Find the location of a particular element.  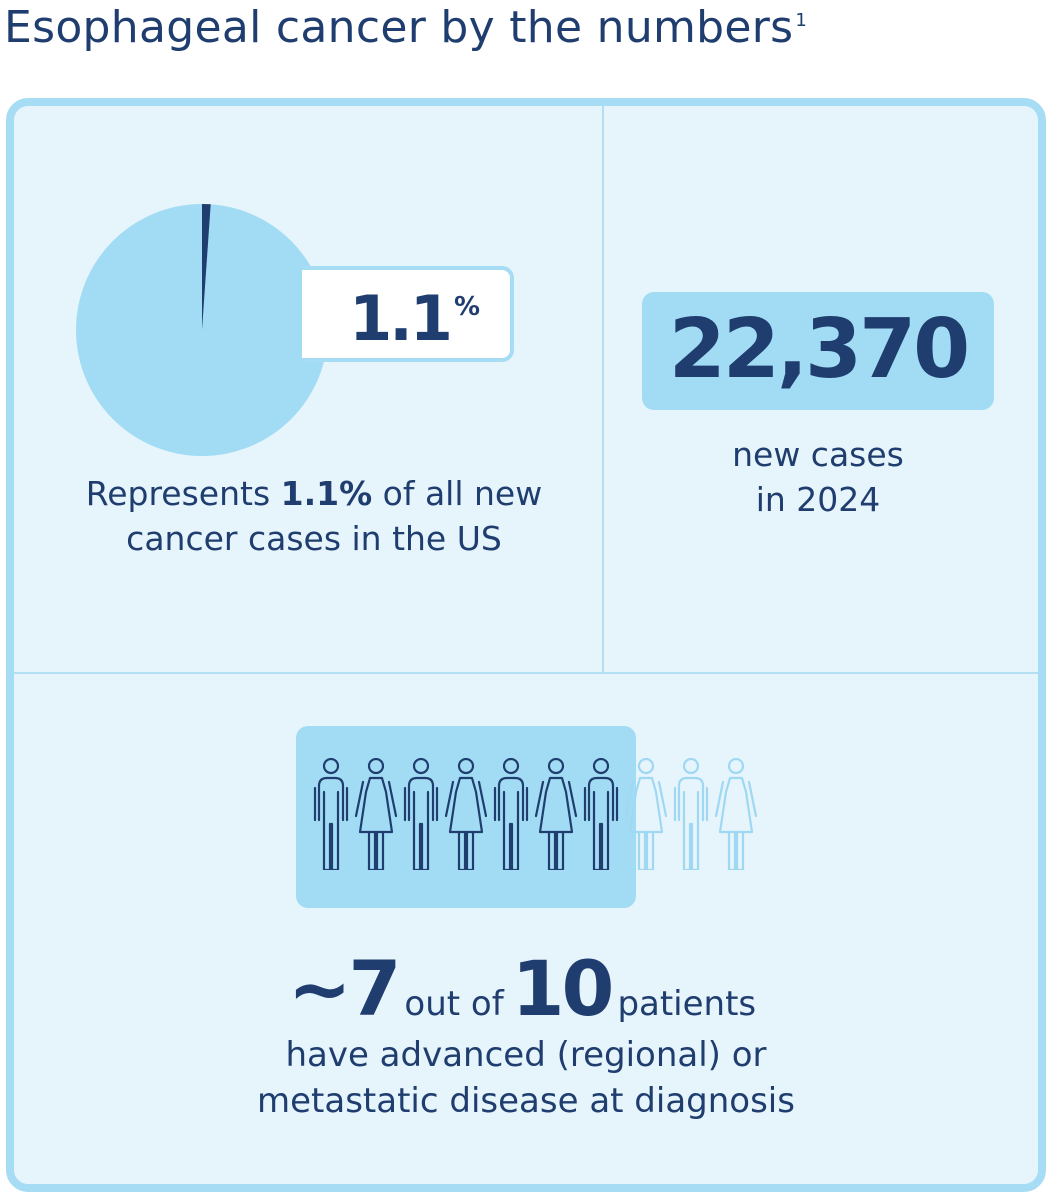

patients-caption-line2: metastatic disease at diagnosis is located at coordinates (526, 1101).